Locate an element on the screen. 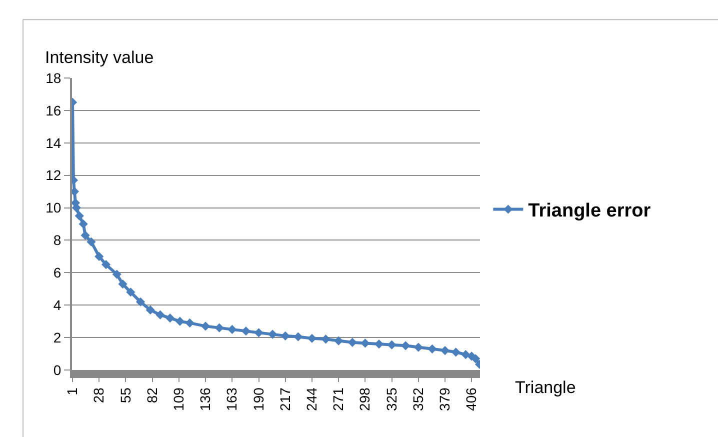  x-tick-label: 1 is located at coordinates (72, 391).